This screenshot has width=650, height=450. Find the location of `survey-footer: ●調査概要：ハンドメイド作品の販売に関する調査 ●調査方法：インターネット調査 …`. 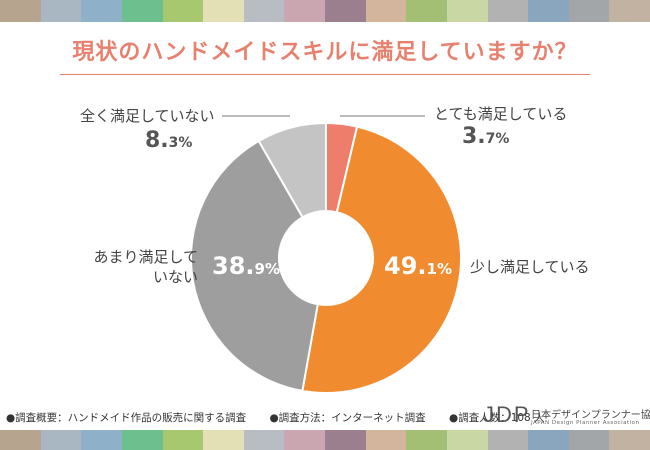

survey-footer: ●調査概要：ハンドメイド作品の販売に関する調査 ●調査方法：インターネット調査 … is located at coordinates (285, 417).